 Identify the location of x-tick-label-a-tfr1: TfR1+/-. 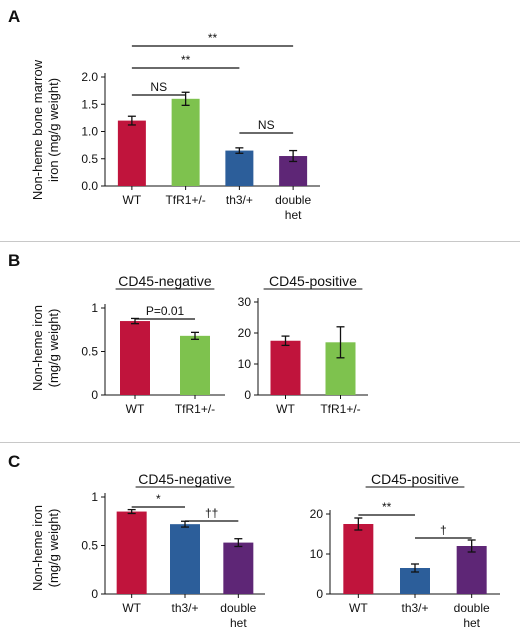
(185, 200).